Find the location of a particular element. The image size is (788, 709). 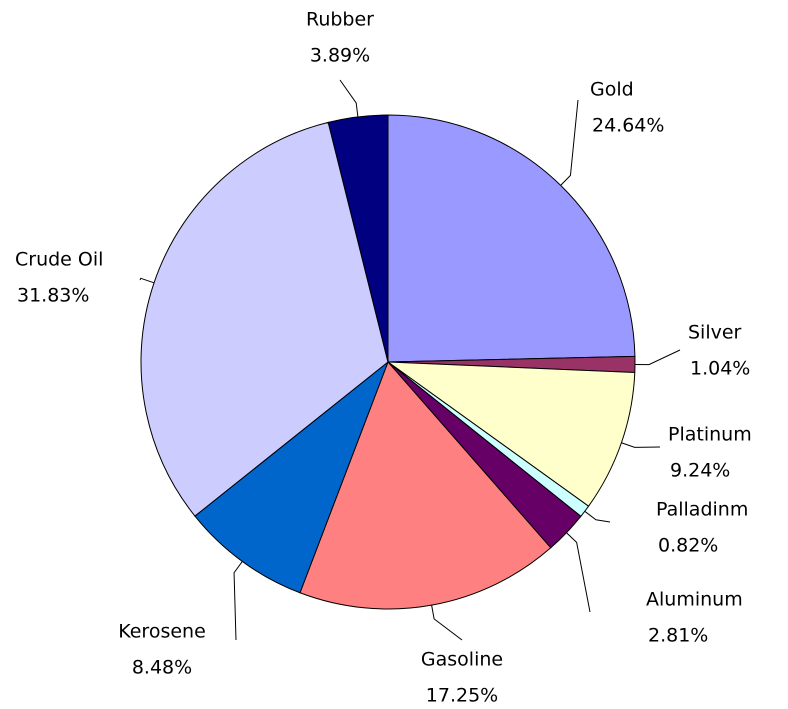

slice-value-label: 31.83% is located at coordinates (53, 296).